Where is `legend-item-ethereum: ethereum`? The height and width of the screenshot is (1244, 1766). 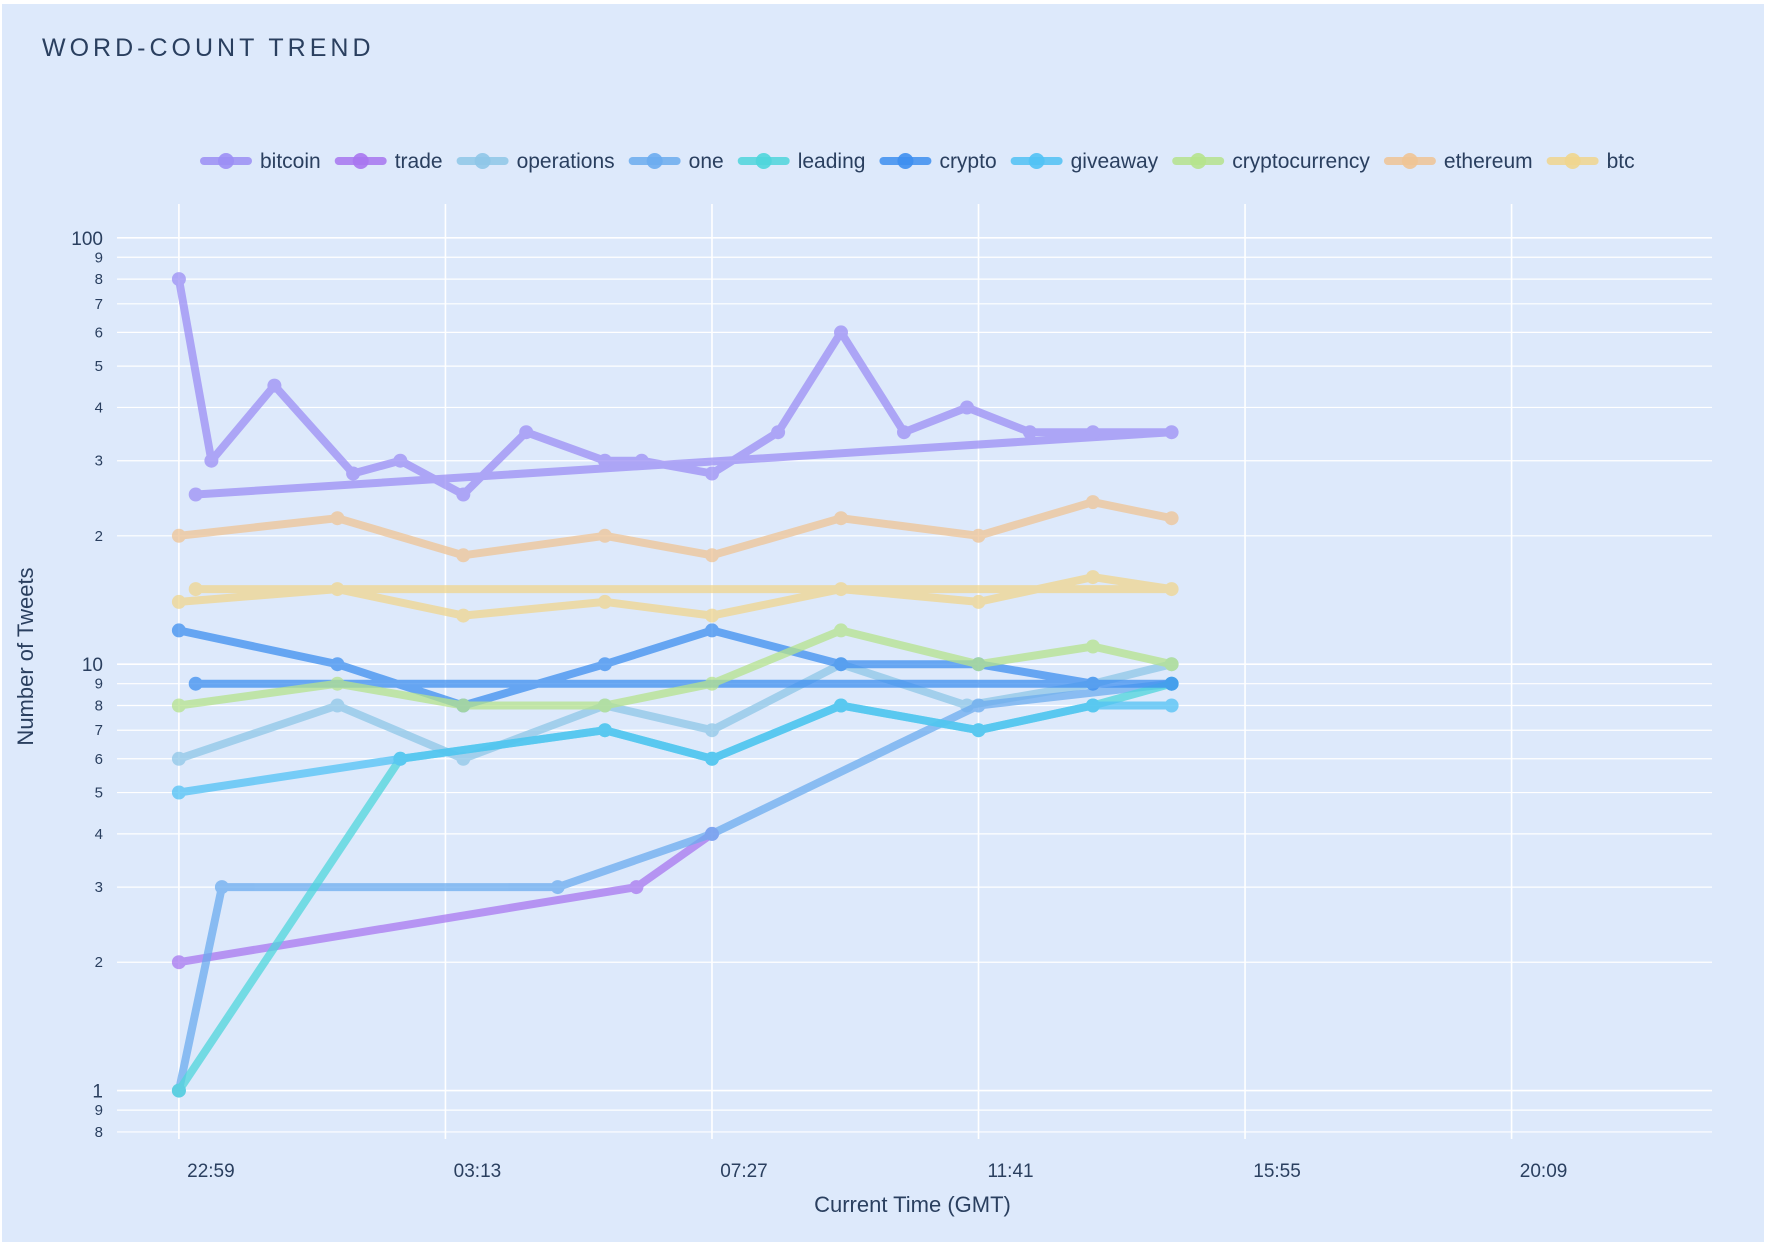
legend-item-ethereum: ethereum is located at coordinates (1458, 161).